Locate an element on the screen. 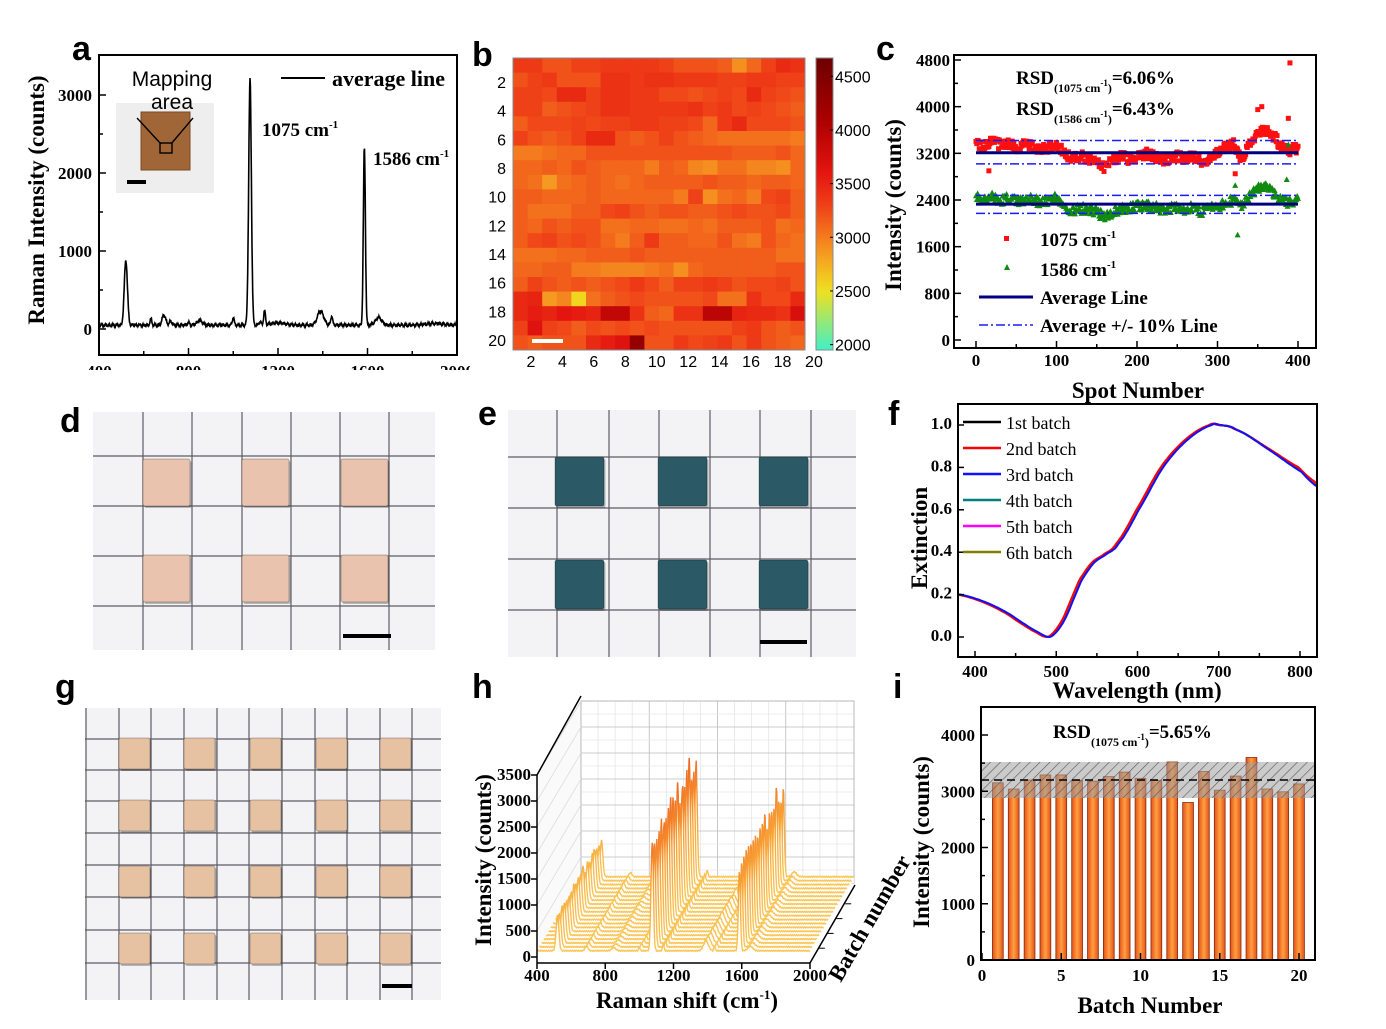 Image resolution: width=1386 pixels, height=1029 pixels. x-tick-label: 0 is located at coordinates (982, 975).